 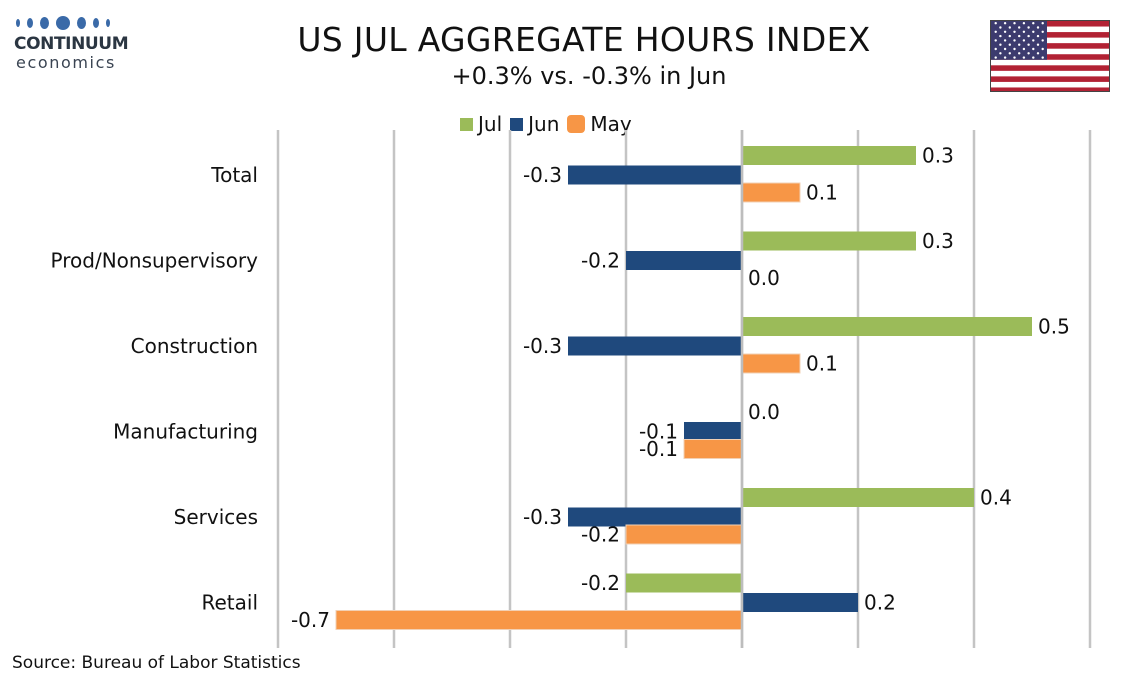 I want to click on category-label: Retail, so click(x=229, y=603).